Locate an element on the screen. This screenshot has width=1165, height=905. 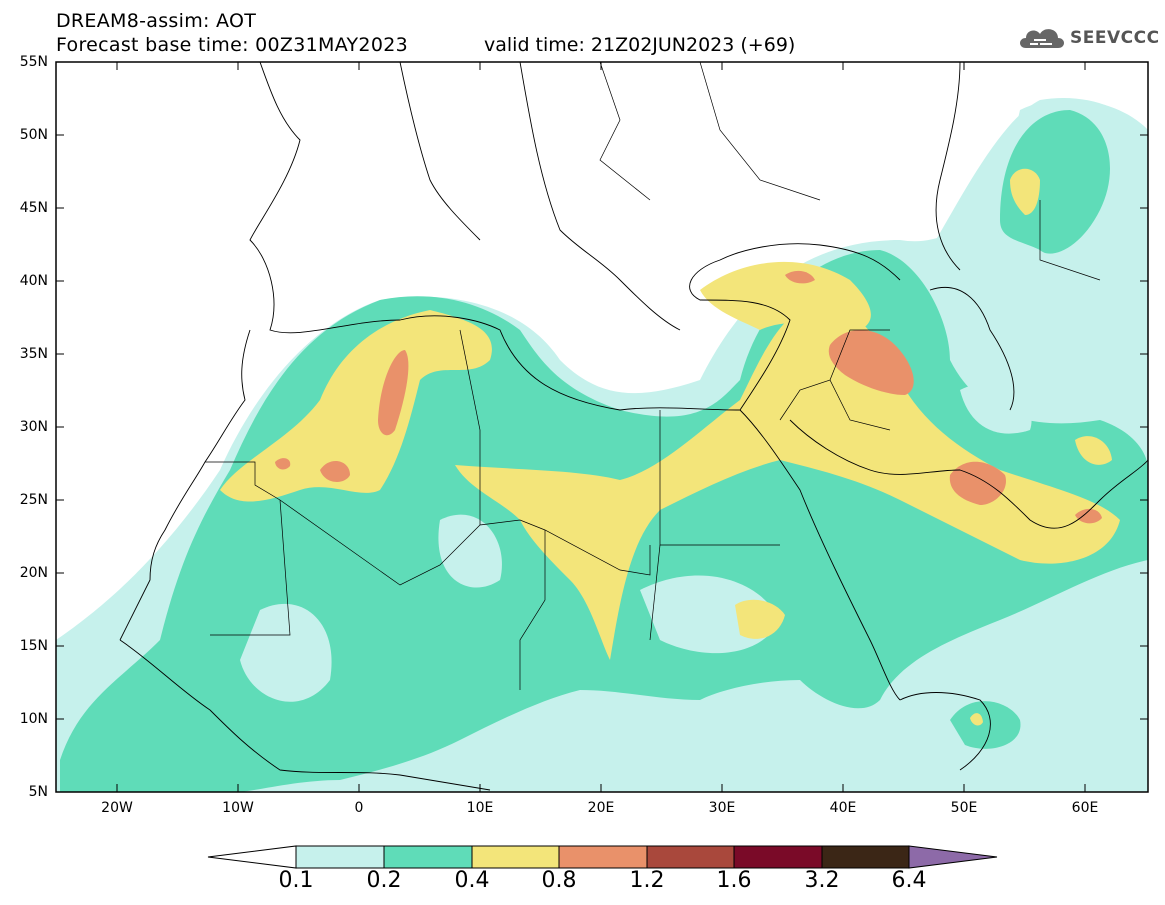
colorbar-label: 1.2 is located at coordinates (647, 880).